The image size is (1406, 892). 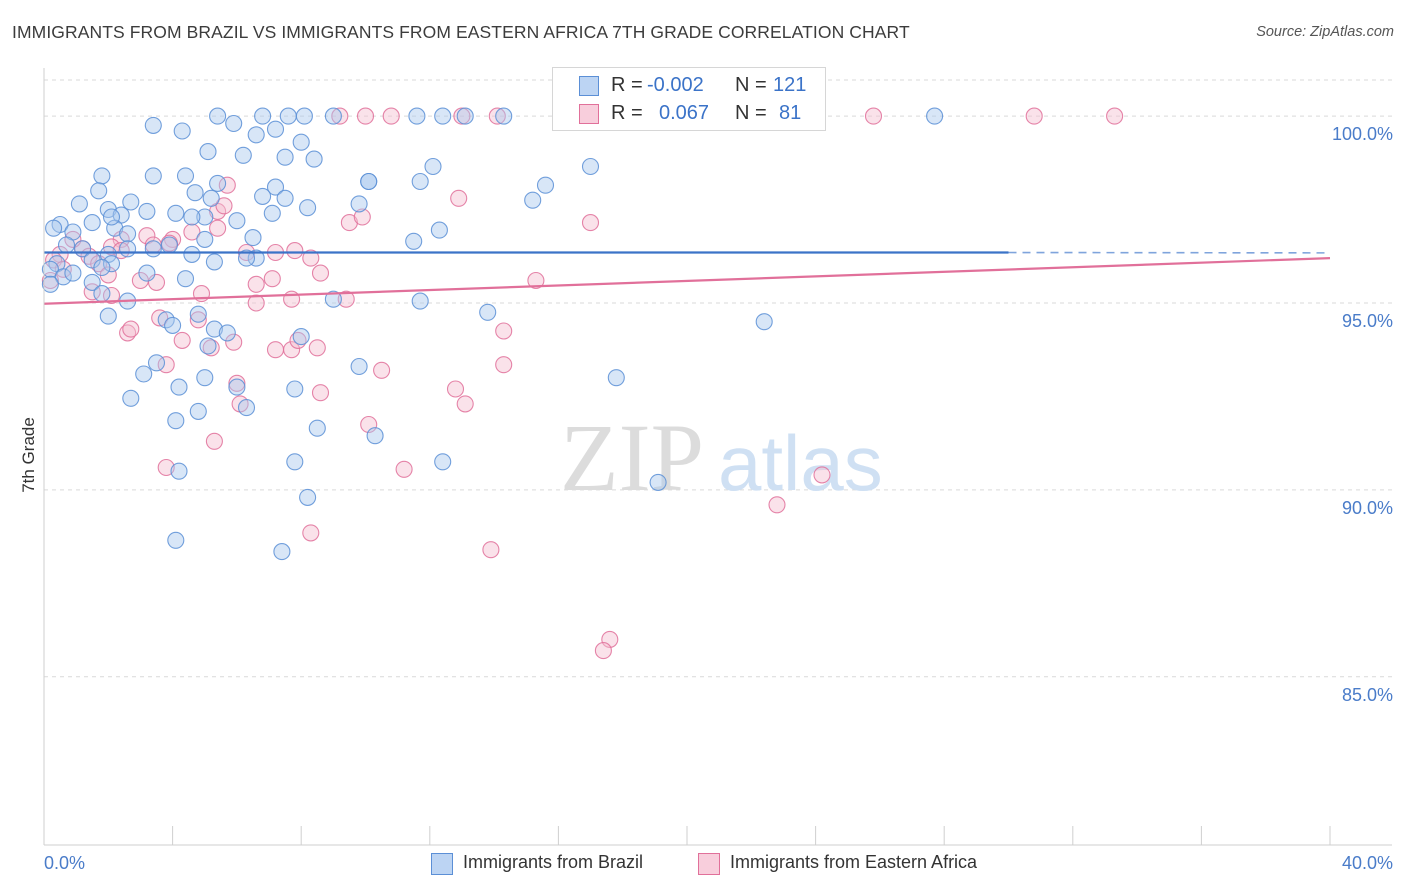 I want to click on y-tick-label: 85.0%, so click(x=1367, y=695).